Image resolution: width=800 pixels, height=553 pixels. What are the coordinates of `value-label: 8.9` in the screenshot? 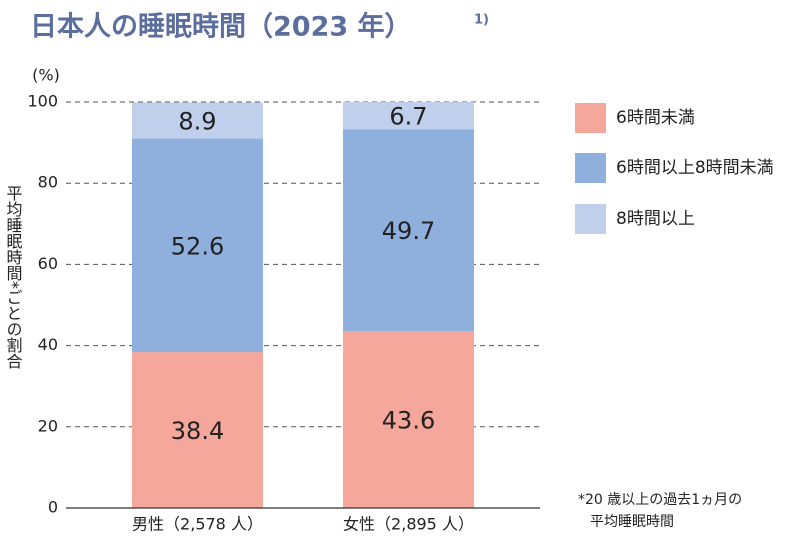 It's located at (197, 121).